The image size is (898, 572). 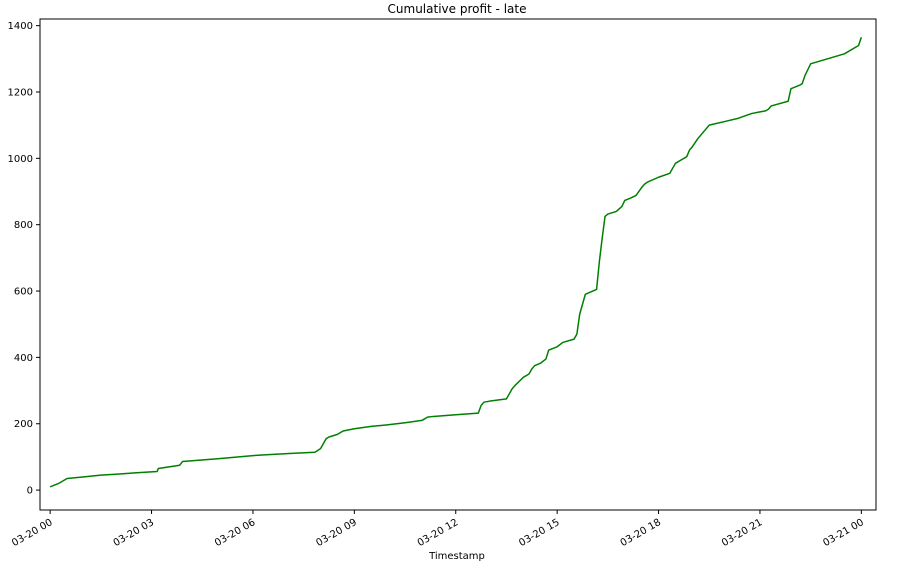 What do you see at coordinates (456, 556) in the screenshot?
I see `x-axis-label: Timestamp` at bounding box center [456, 556].